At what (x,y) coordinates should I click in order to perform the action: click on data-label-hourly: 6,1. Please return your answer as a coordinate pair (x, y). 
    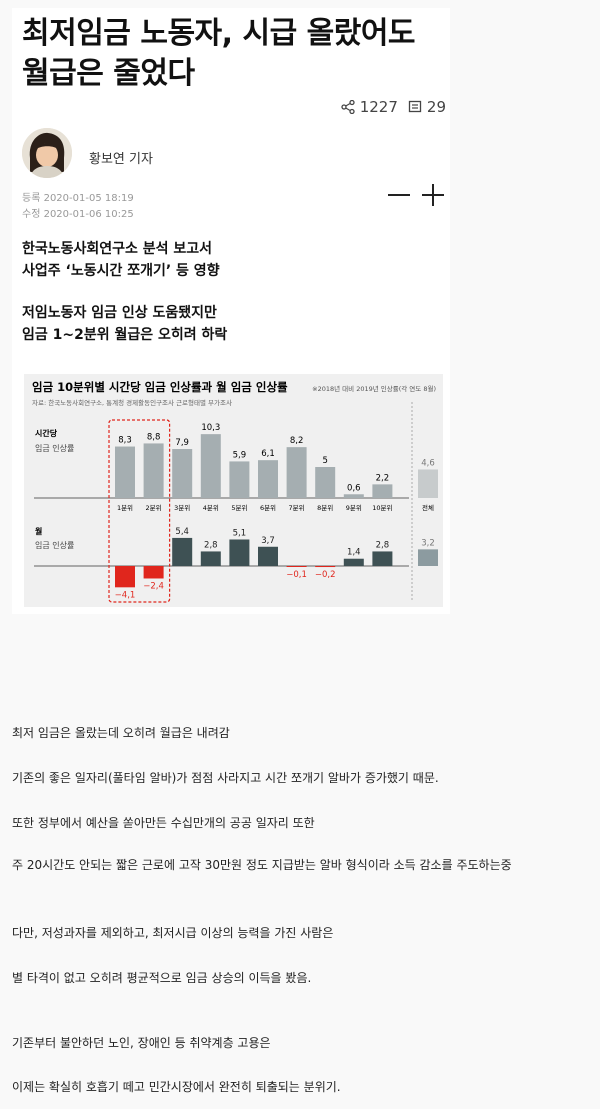
    Looking at the image, I should click on (268, 454).